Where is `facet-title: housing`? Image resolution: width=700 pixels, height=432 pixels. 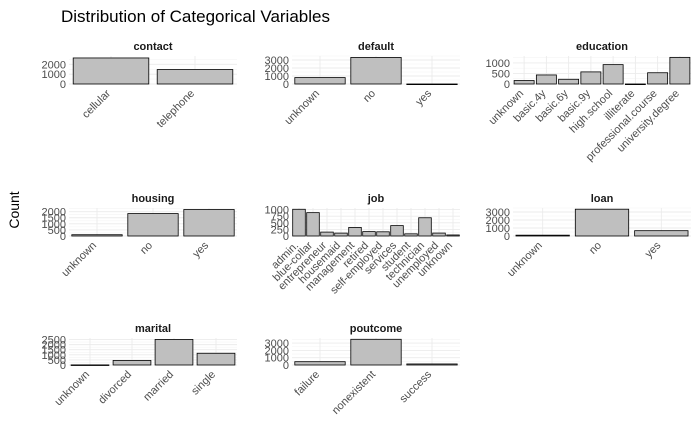 facet-title: housing is located at coordinates (153, 199).